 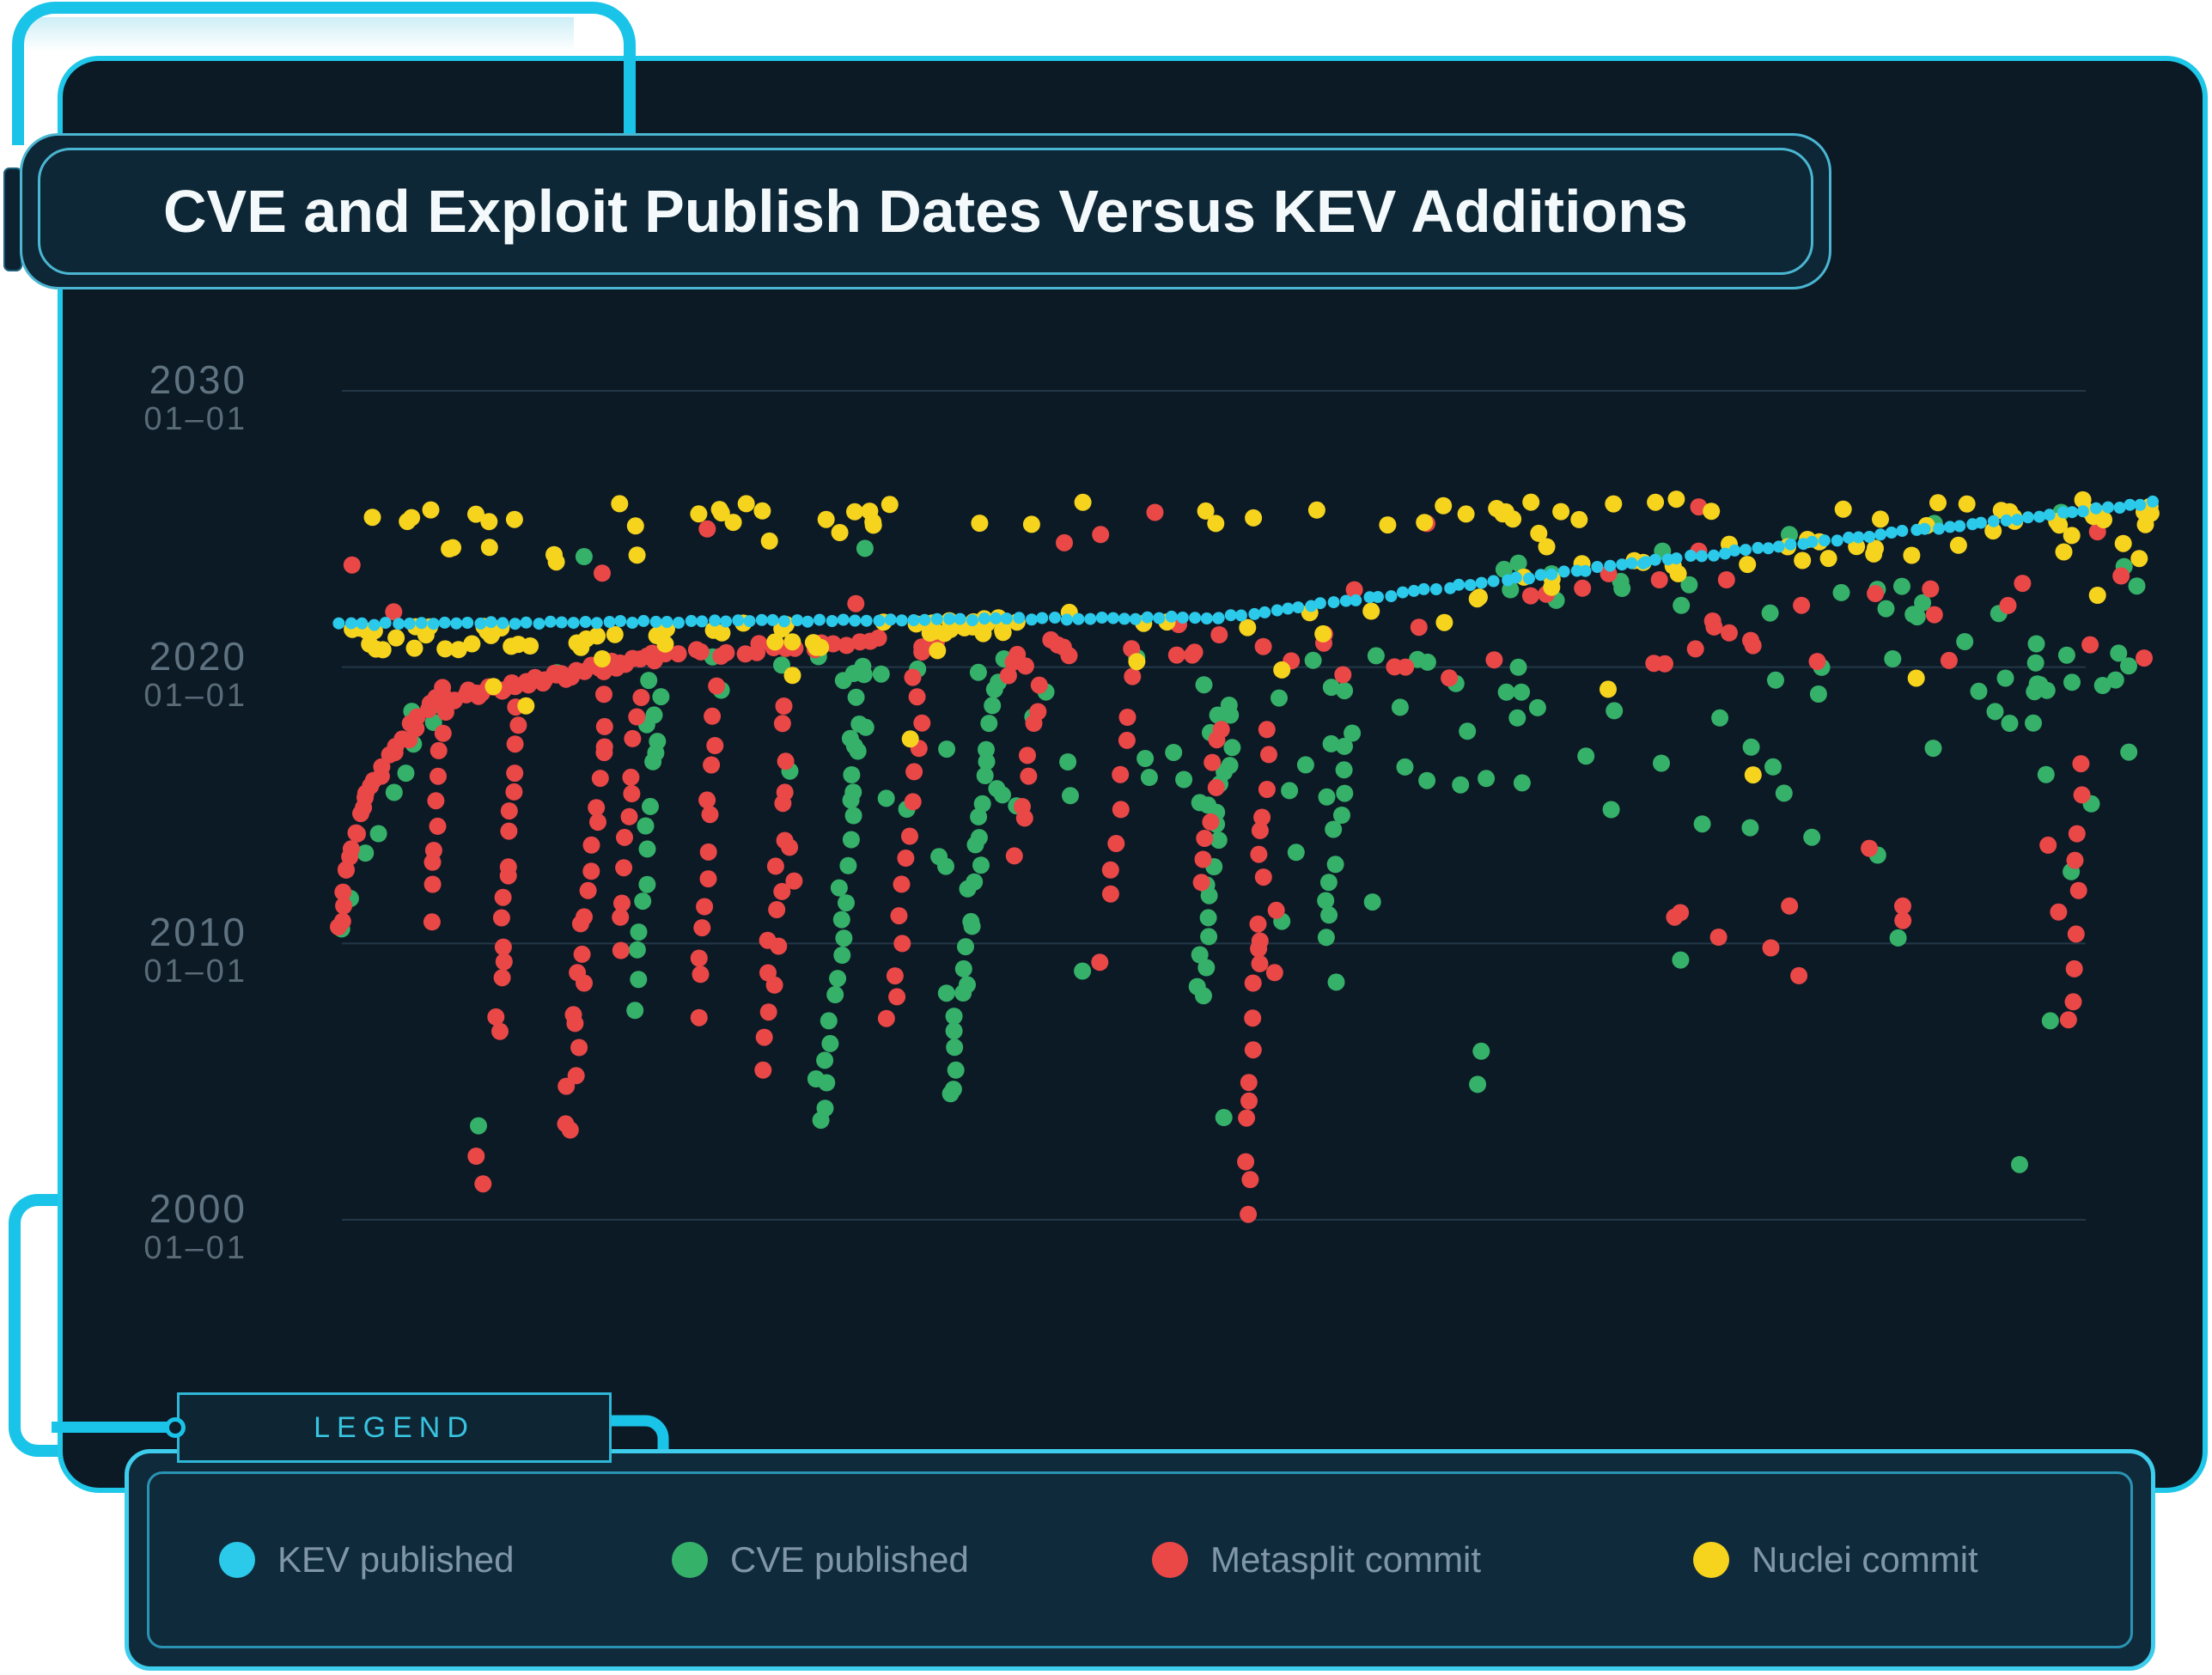 I want to click on legend-connector-elbow, so click(x=640, y=1437).